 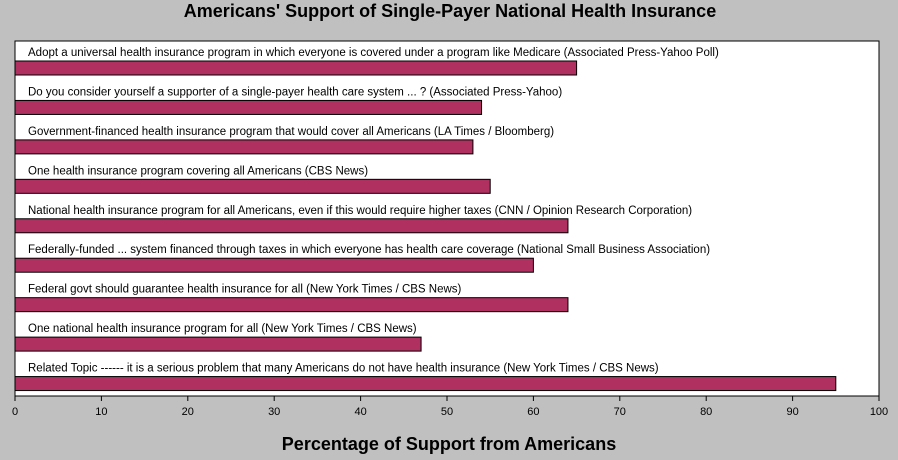 What do you see at coordinates (15, 412) in the screenshot?
I see `x-tick-label: 0` at bounding box center [15, 412].